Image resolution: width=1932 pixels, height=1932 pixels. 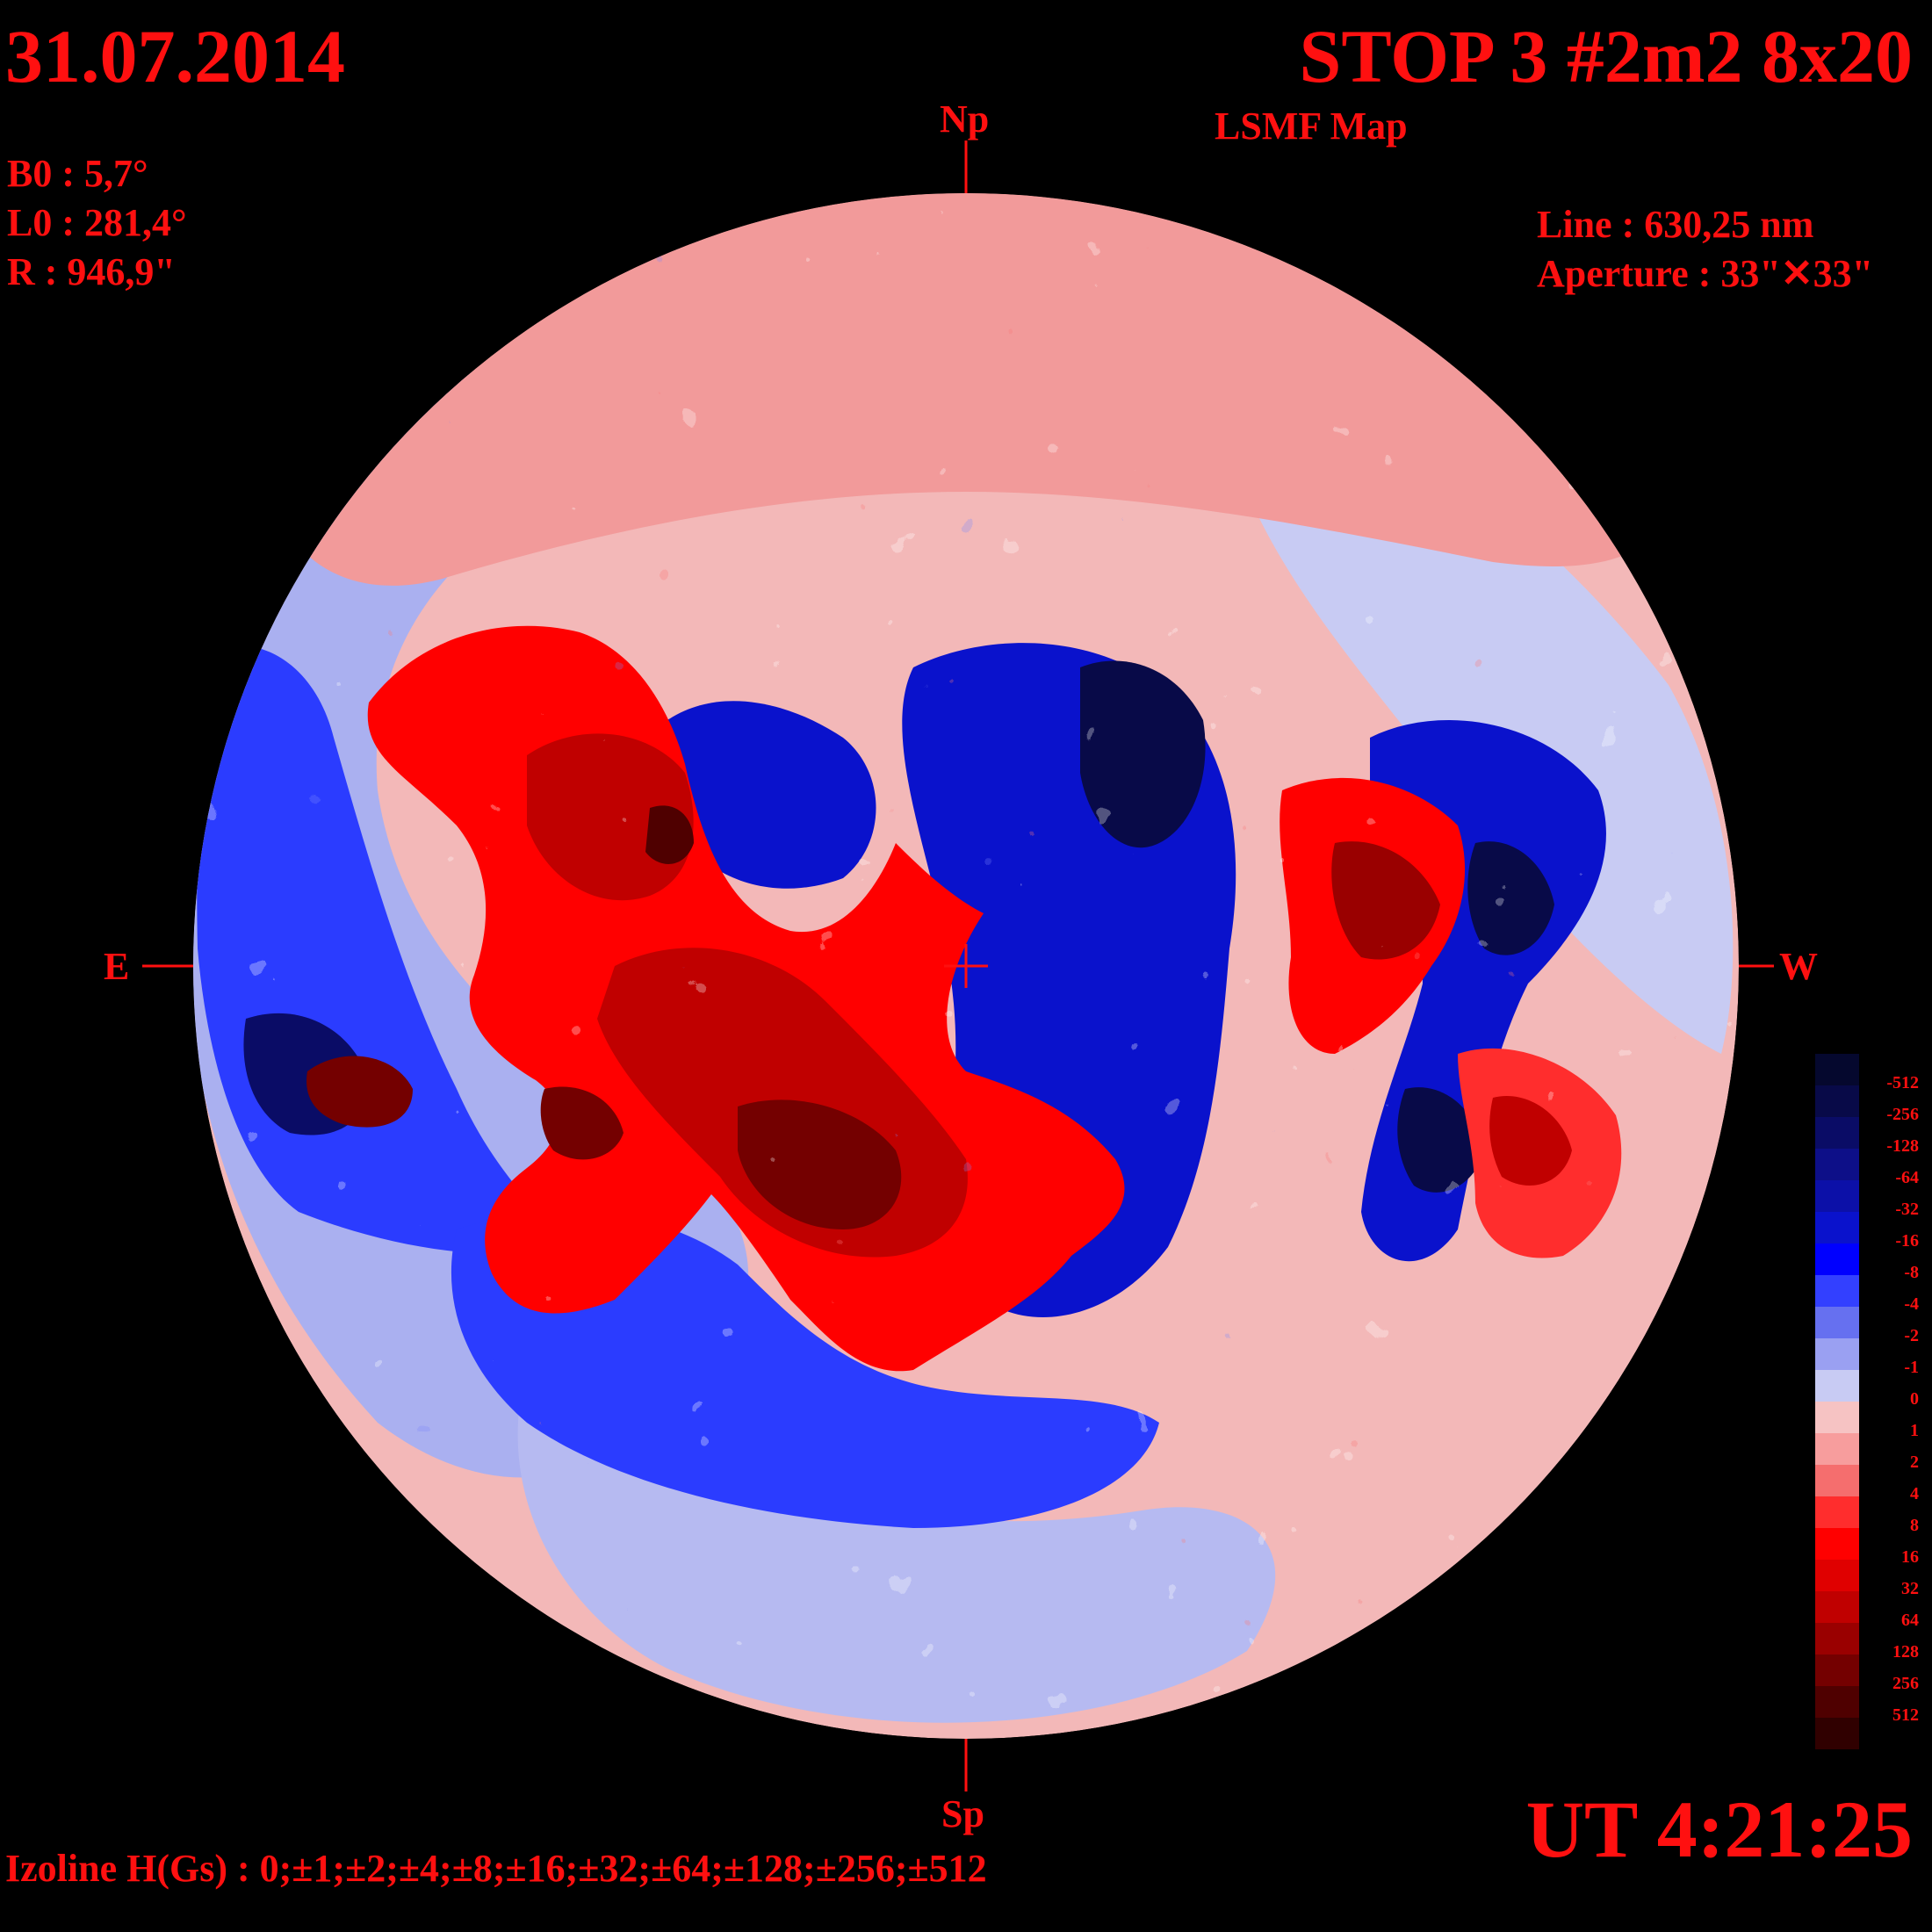 What do you see at coordinates (1914, 1493) in the screenshot?
I see `legend-level-label: 4` at bounding box center [1914, 1493].